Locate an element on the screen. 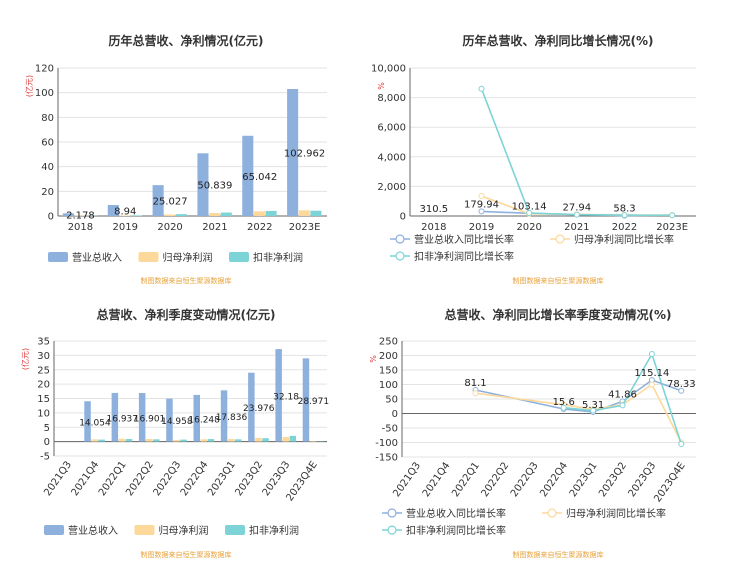 This screenshot has height=567, width=744. data-label: 310.5 is located at coordinates (434, 209).